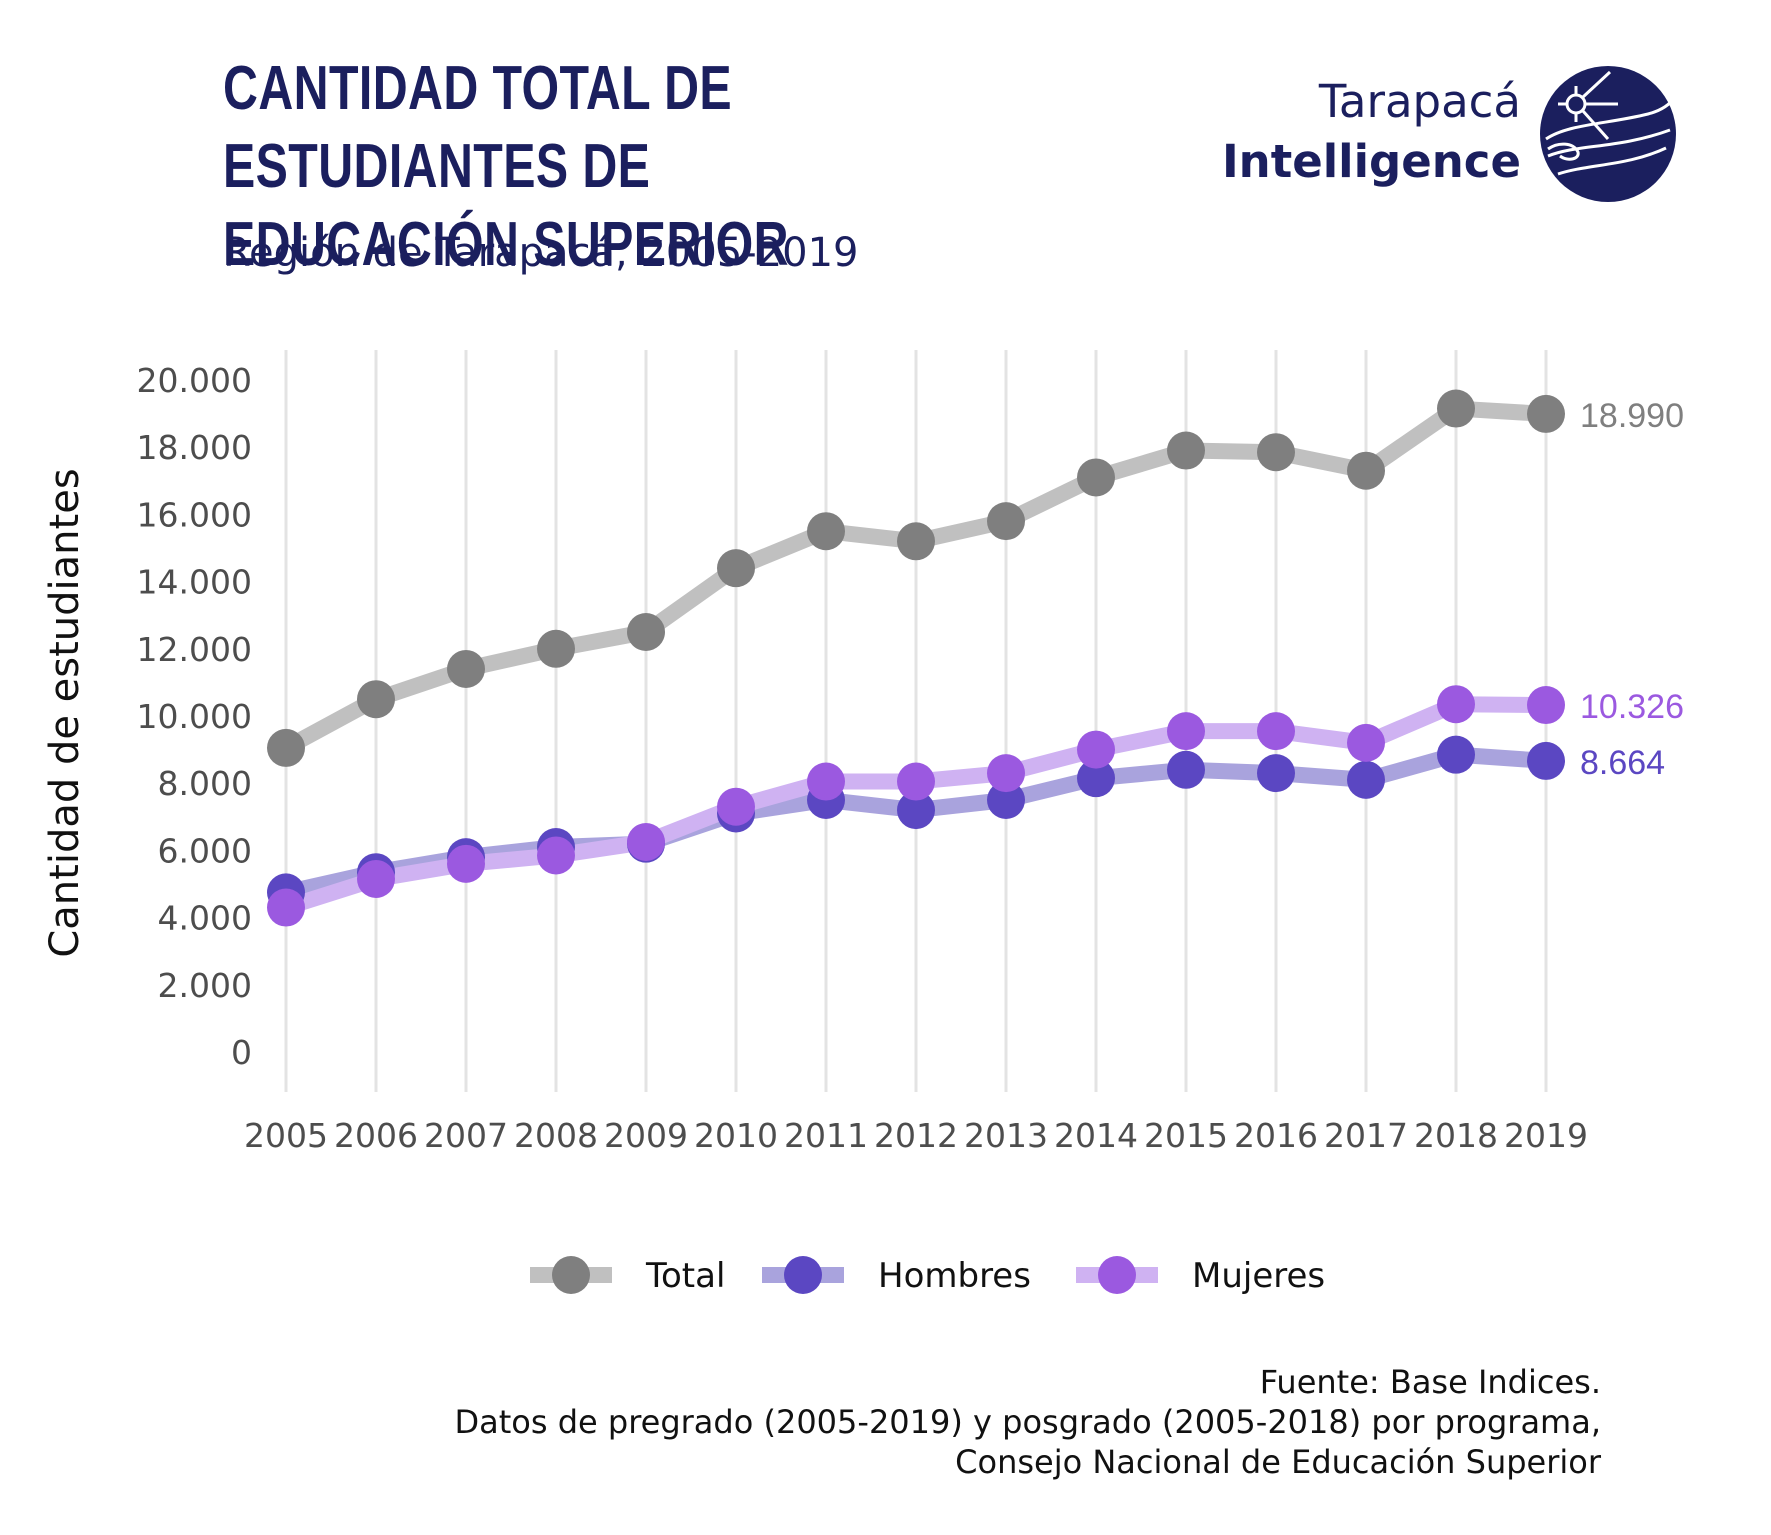  I want to click on y-tick-label: 0, so click(241, 1052).